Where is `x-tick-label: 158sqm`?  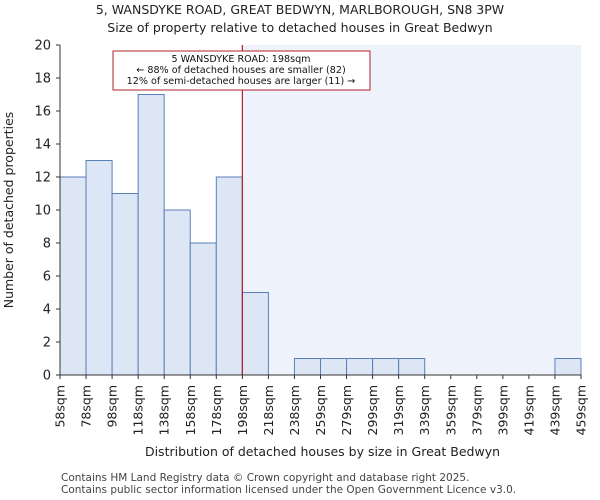 x-tick-label: 158sqm is located at coordinates (190, 410).